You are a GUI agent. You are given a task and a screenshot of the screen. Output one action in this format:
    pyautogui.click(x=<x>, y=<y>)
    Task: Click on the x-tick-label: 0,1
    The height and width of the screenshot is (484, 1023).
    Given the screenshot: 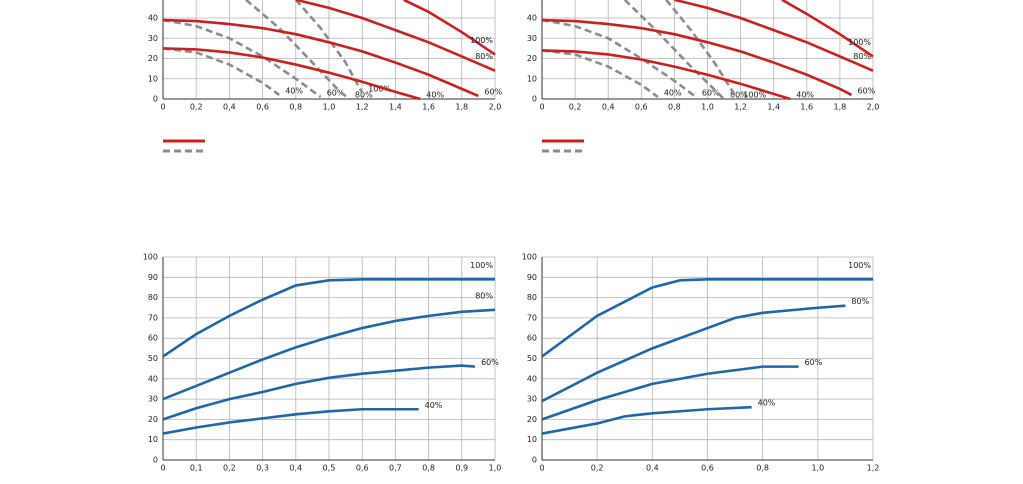 What is the action you would take?
    pyautogui.click(x=196, y=468)
    